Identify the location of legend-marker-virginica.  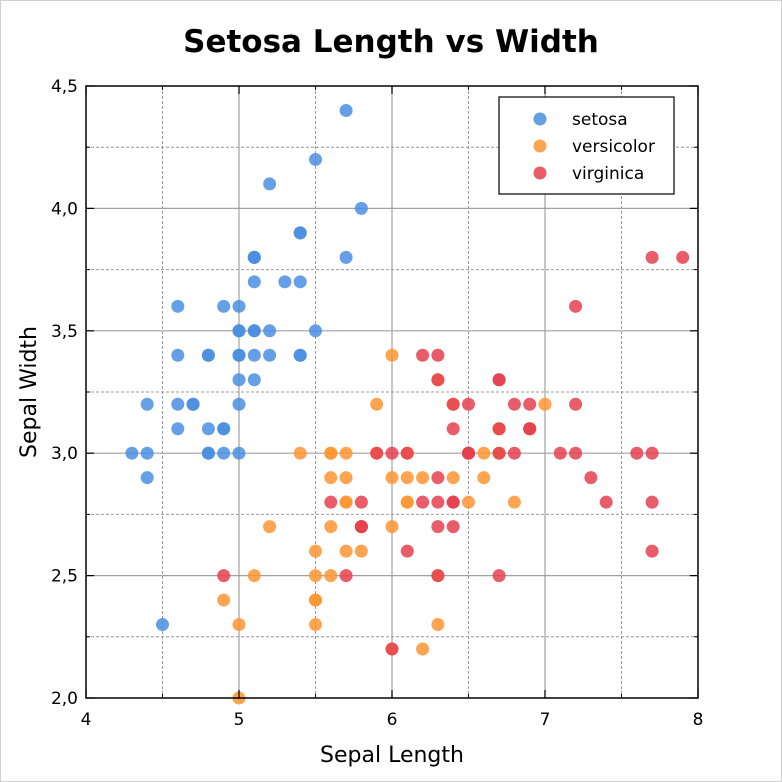
(540, 173).